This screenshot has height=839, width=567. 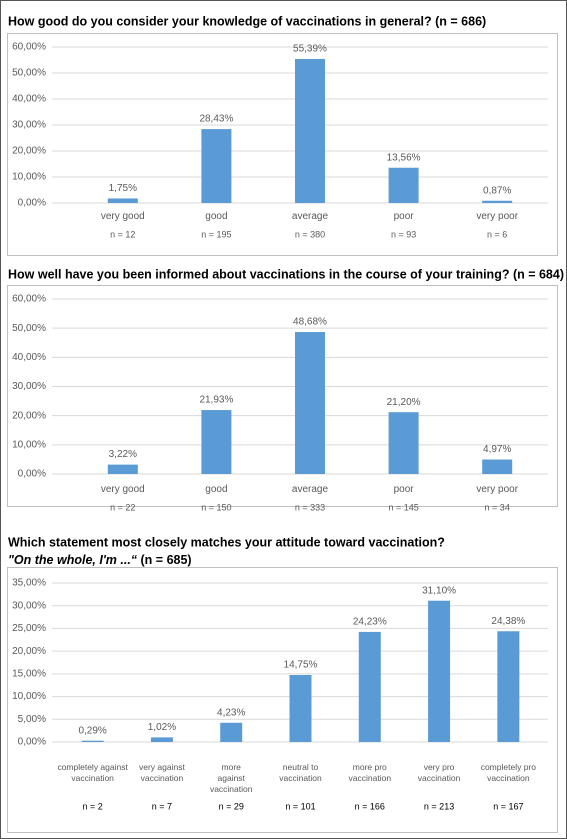 What do you see at coordinates (310, 49) in the screenshot?
I see `value-label: 55,39%` at bounding box center [310, 49].